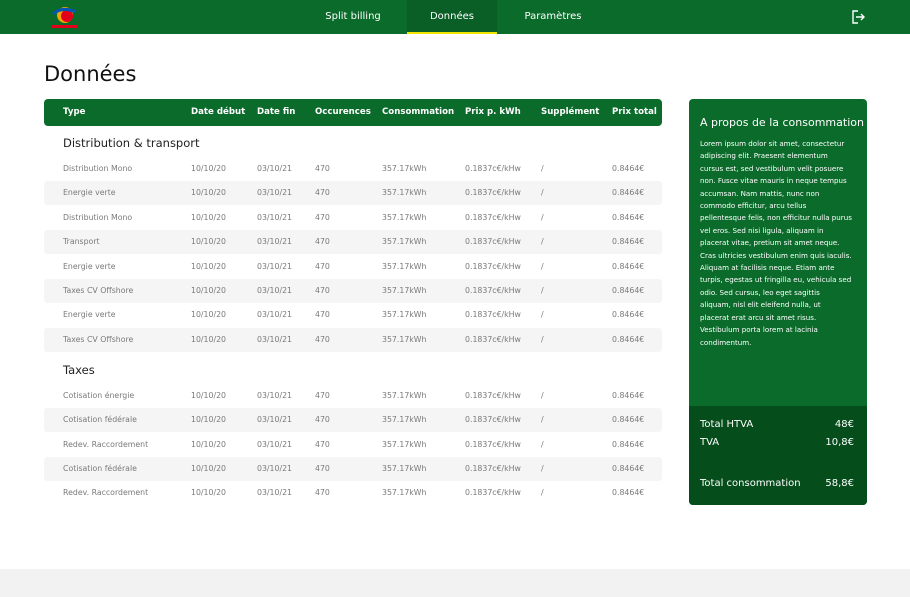 Image resolution: width=910 pixels, height=597 pixels. Describe the element at coordinates (100, 468) in the screenshot. I see `table-cell: Cotisation fédérale` at that location.